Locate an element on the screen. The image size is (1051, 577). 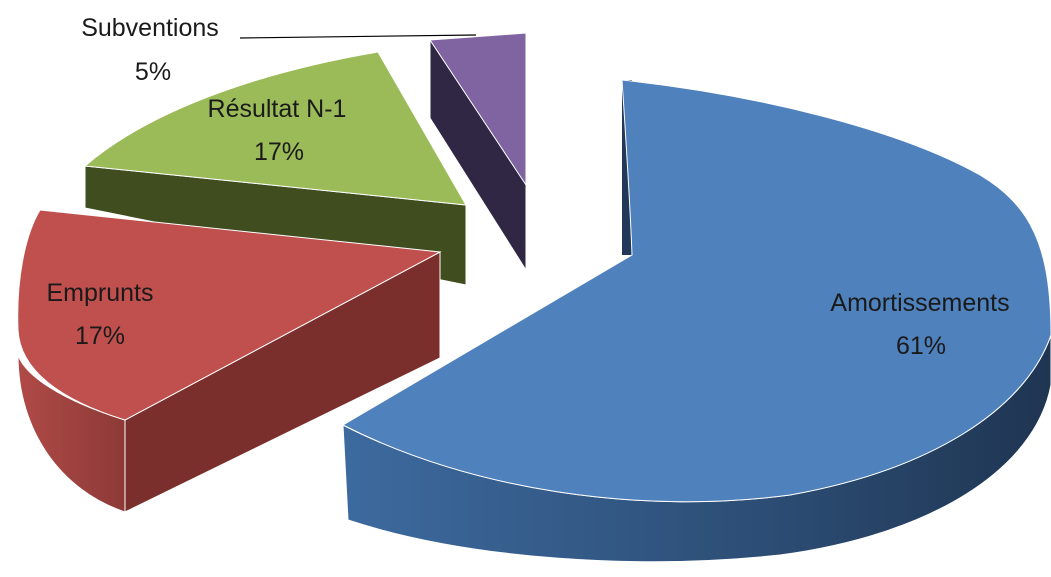
label-subventions-name: Subventions is located at coordinates (150, 28).